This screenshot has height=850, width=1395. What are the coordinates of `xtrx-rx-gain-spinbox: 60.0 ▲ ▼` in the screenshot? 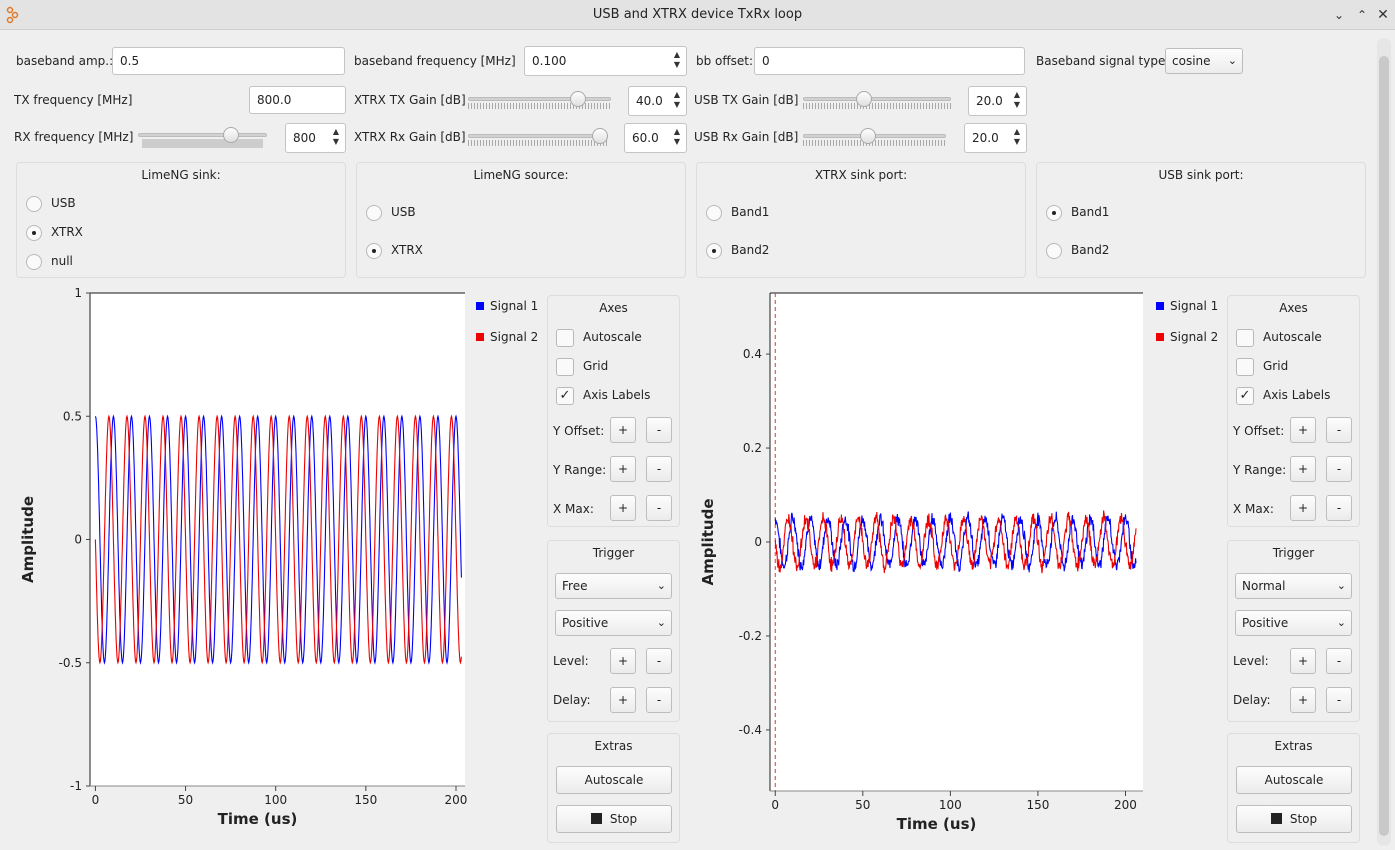 It's located at (655, 138).